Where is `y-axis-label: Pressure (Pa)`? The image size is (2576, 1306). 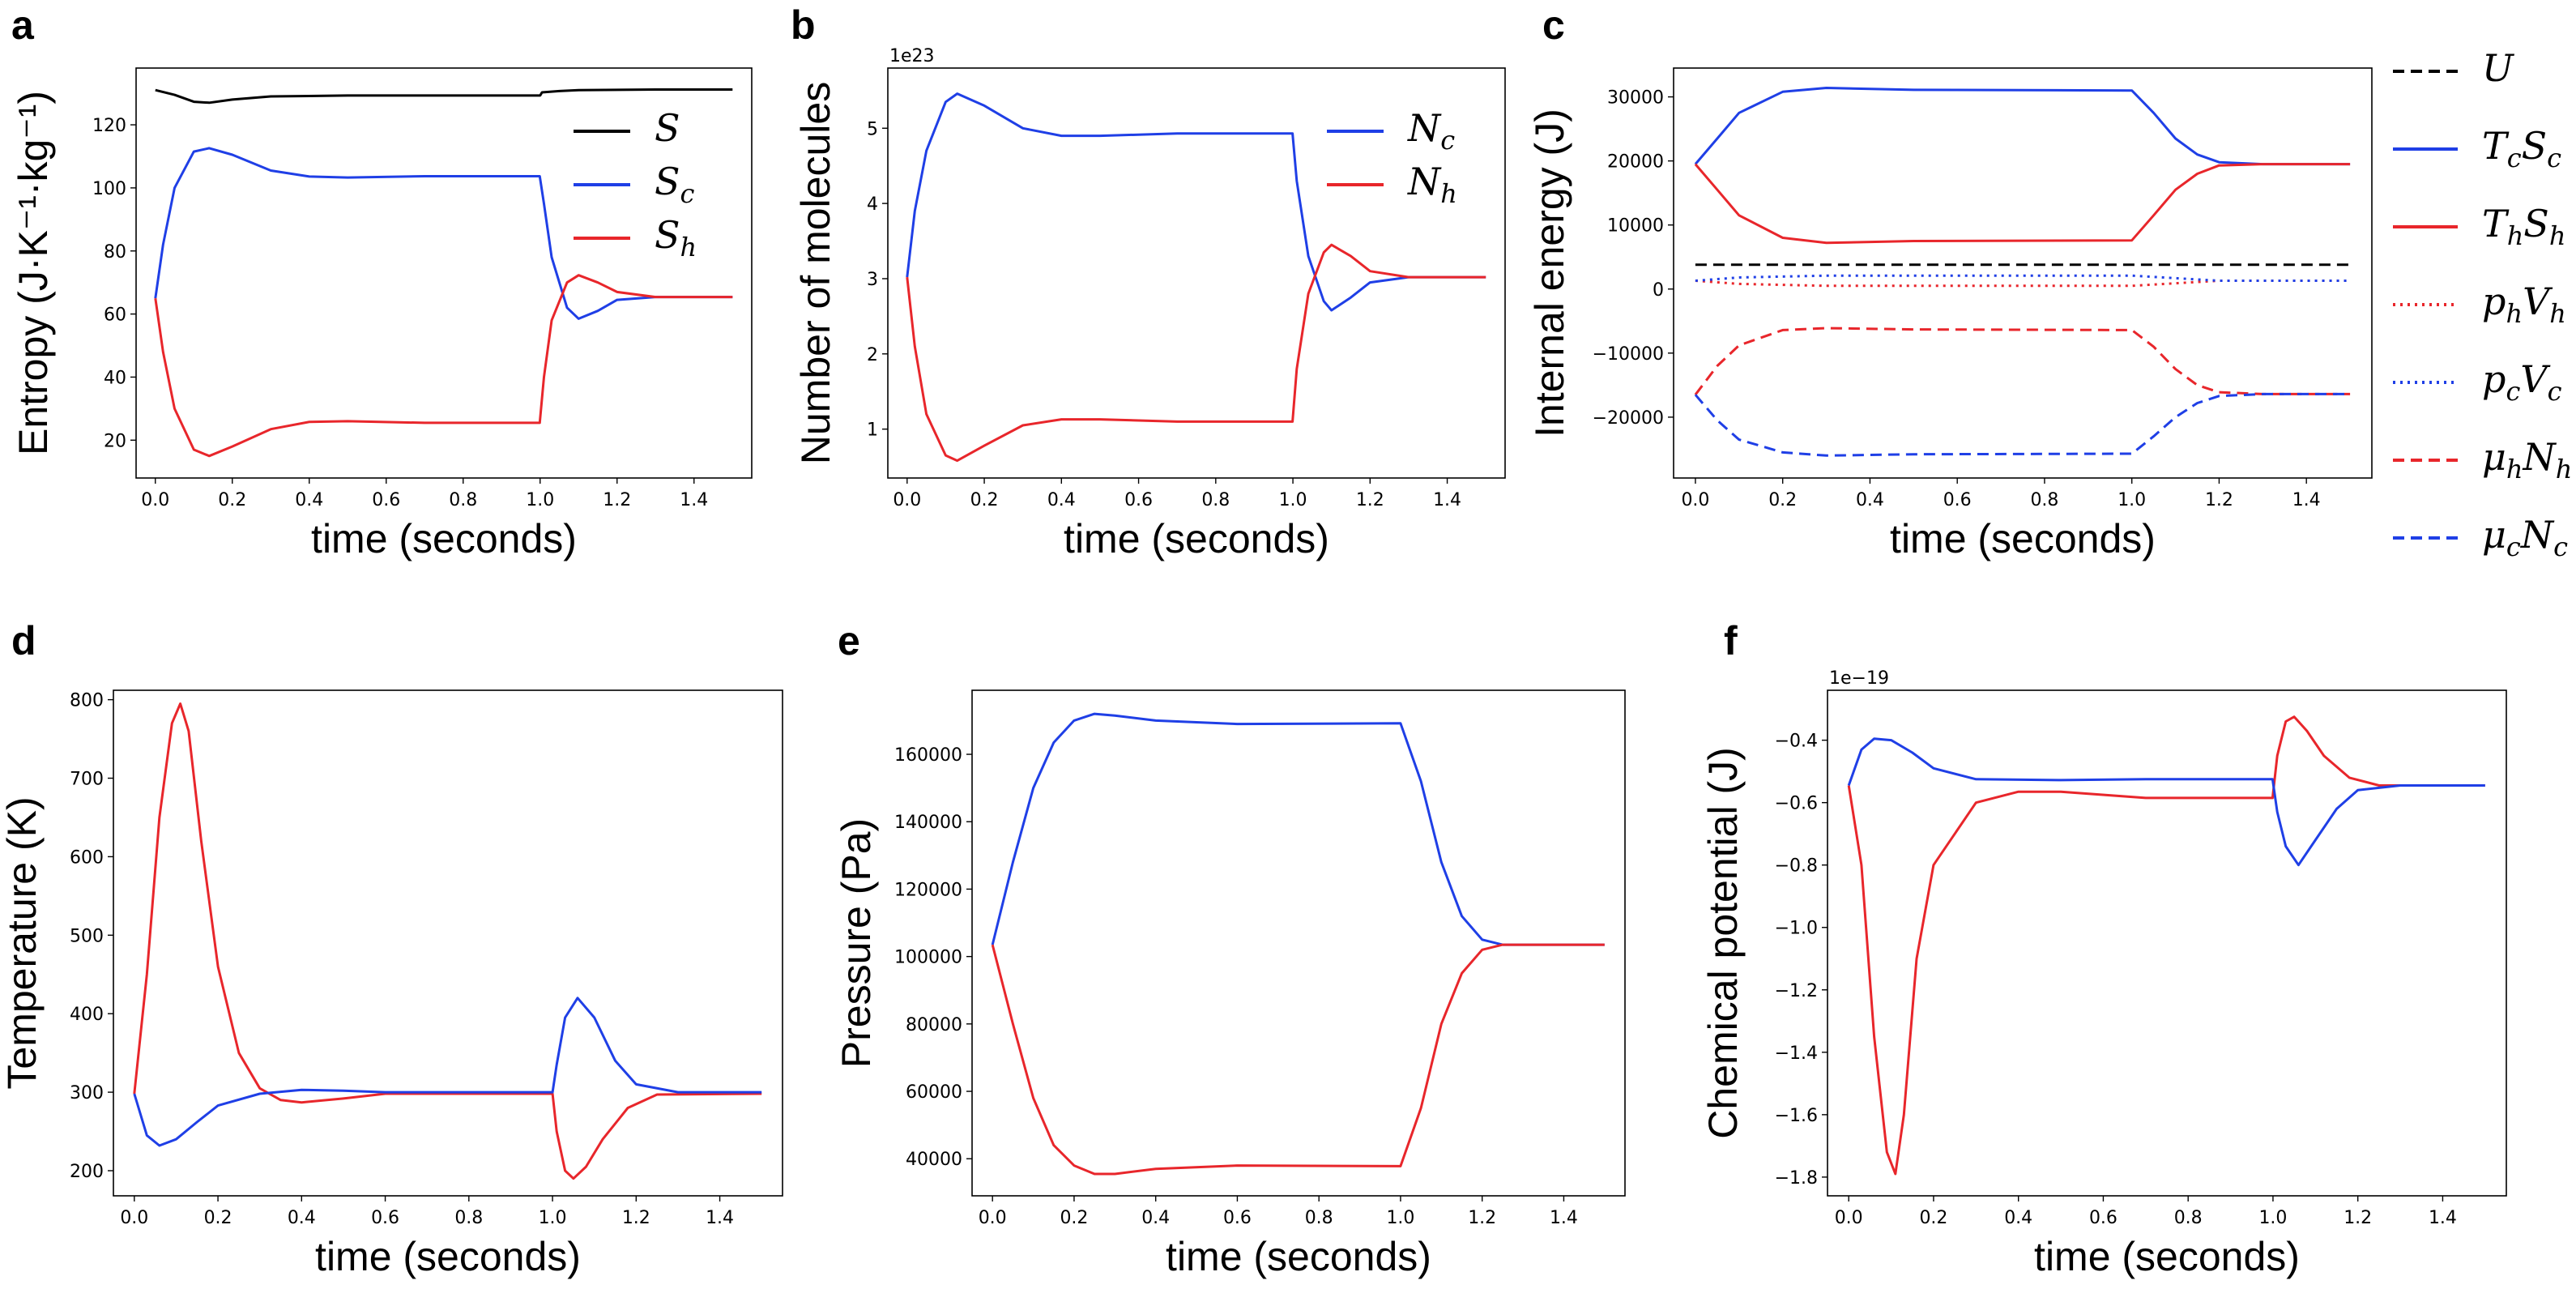 y-axis-label: Pressure (Pa) is located at coordinates (857, 943).